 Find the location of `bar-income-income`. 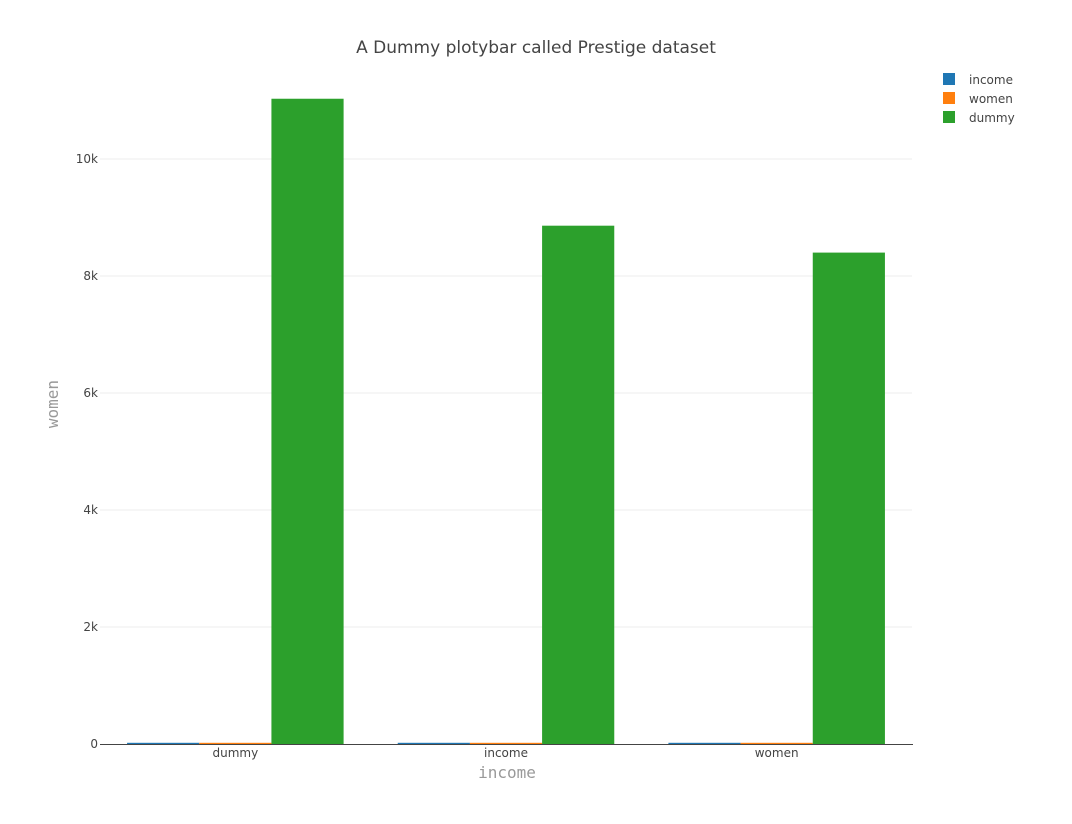

bar-income-income is located at coordinates (433, 743).